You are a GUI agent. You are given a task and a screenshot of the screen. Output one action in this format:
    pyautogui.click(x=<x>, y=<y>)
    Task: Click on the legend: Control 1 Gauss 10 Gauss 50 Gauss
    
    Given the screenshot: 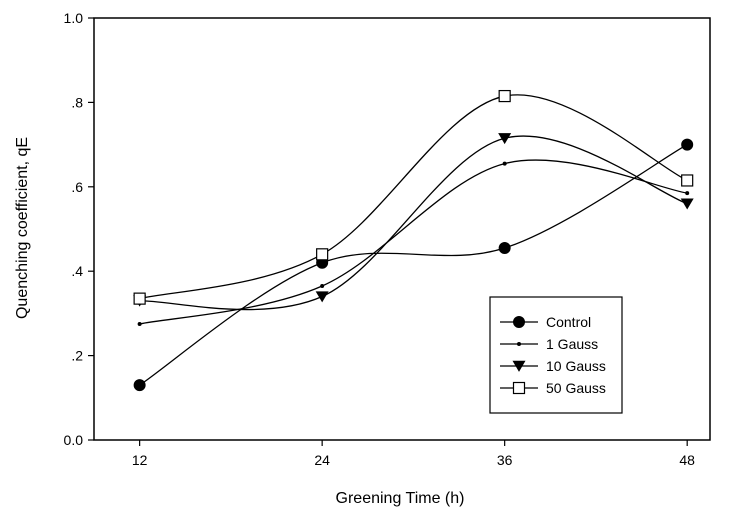 What is the action you would take?
    pyautogui.click(x=556, y=355)
    